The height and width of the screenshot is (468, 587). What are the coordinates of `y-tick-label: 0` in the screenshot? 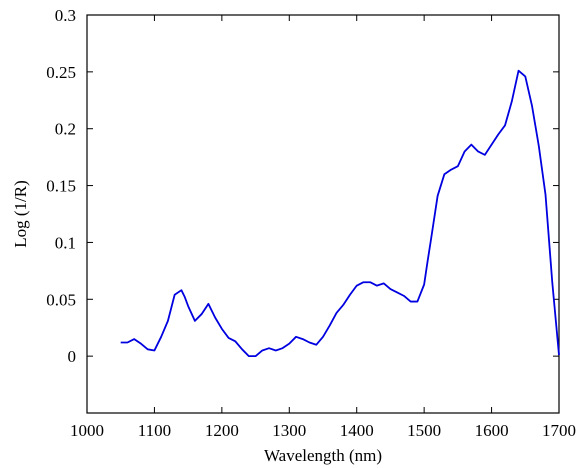 It's located at (72, 356).